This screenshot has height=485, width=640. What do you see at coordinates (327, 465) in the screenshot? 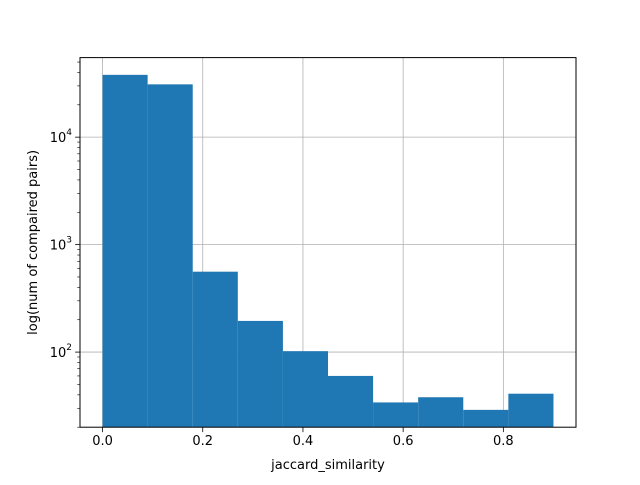
I see `x-axis-label: jaccard_similarity` at bounding box center [327, 465].